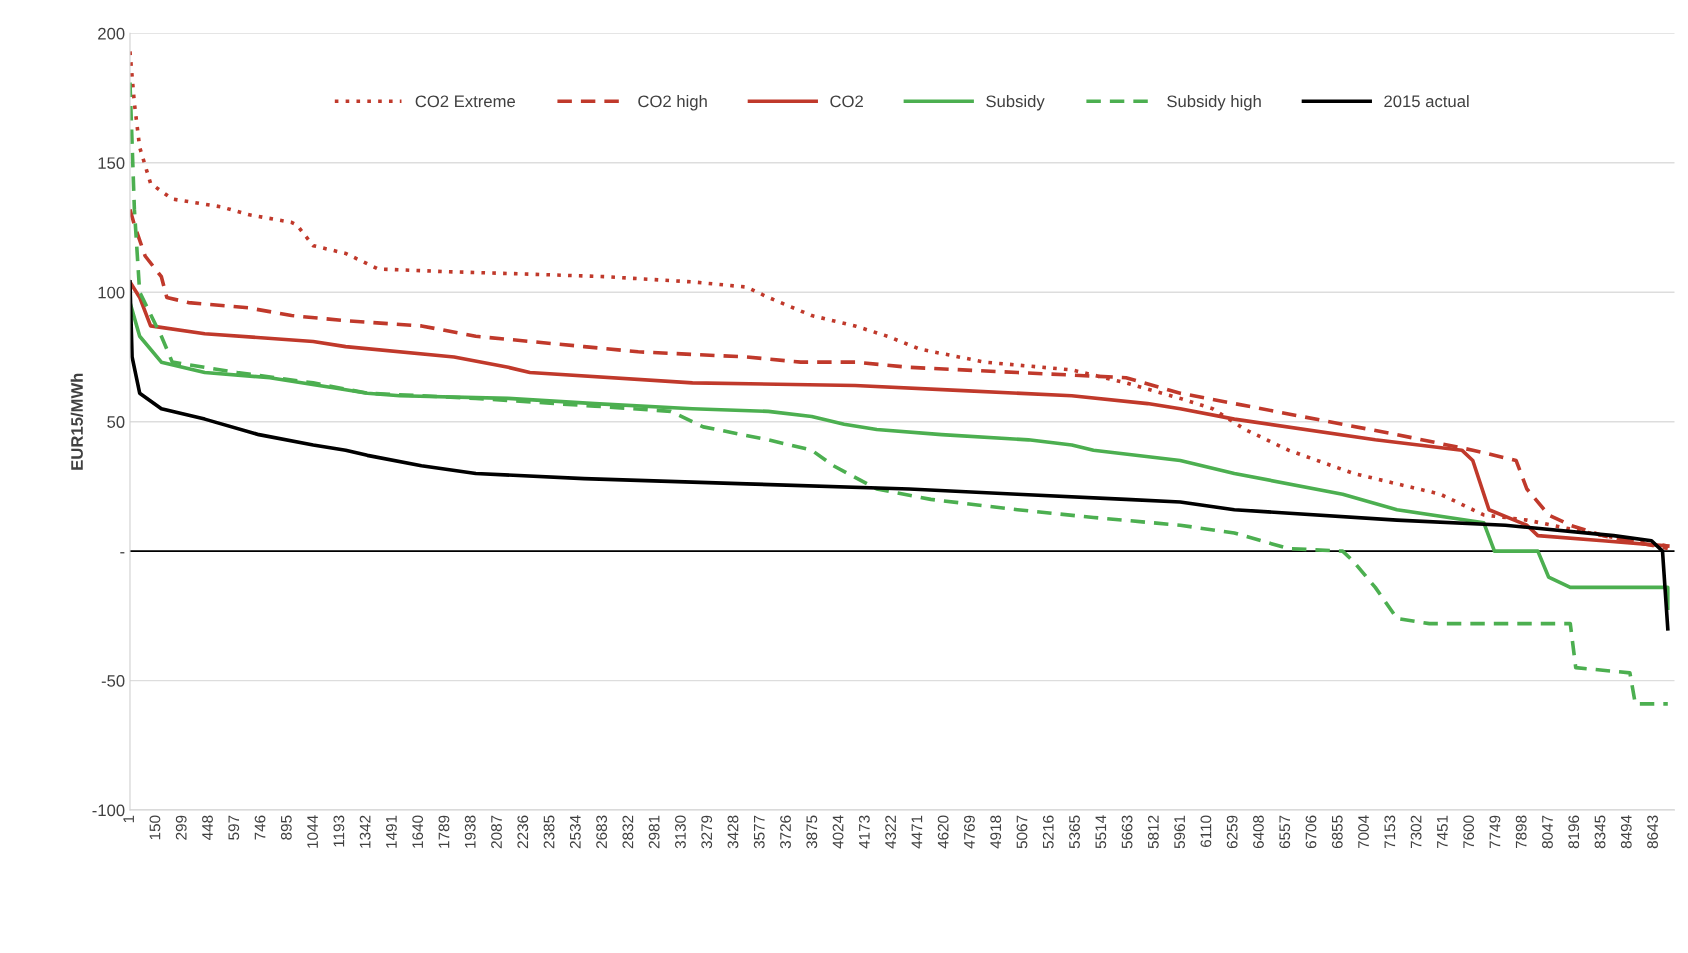  I want to click on legend-label: Subsidy, so click(1015, 102).